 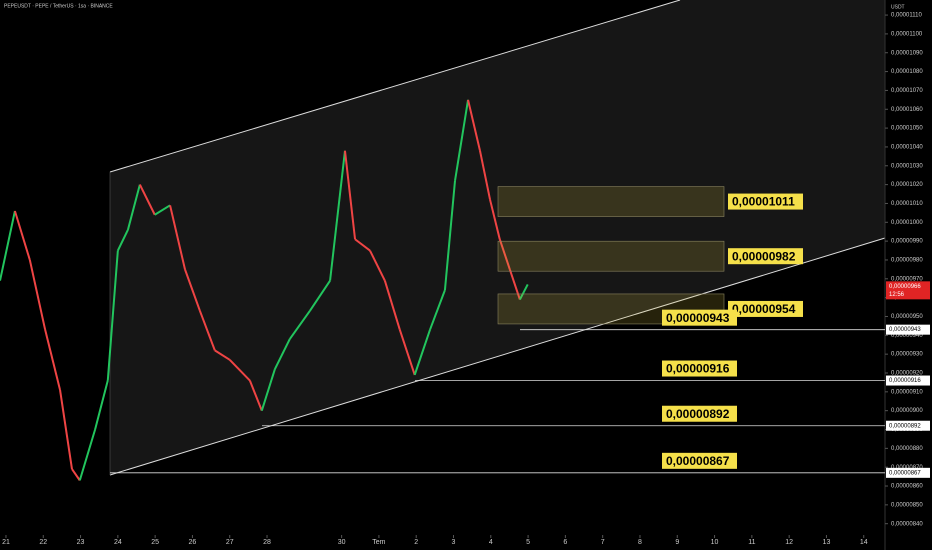 I want to click on x-tick-label: 7, so click(x=603, y=542).